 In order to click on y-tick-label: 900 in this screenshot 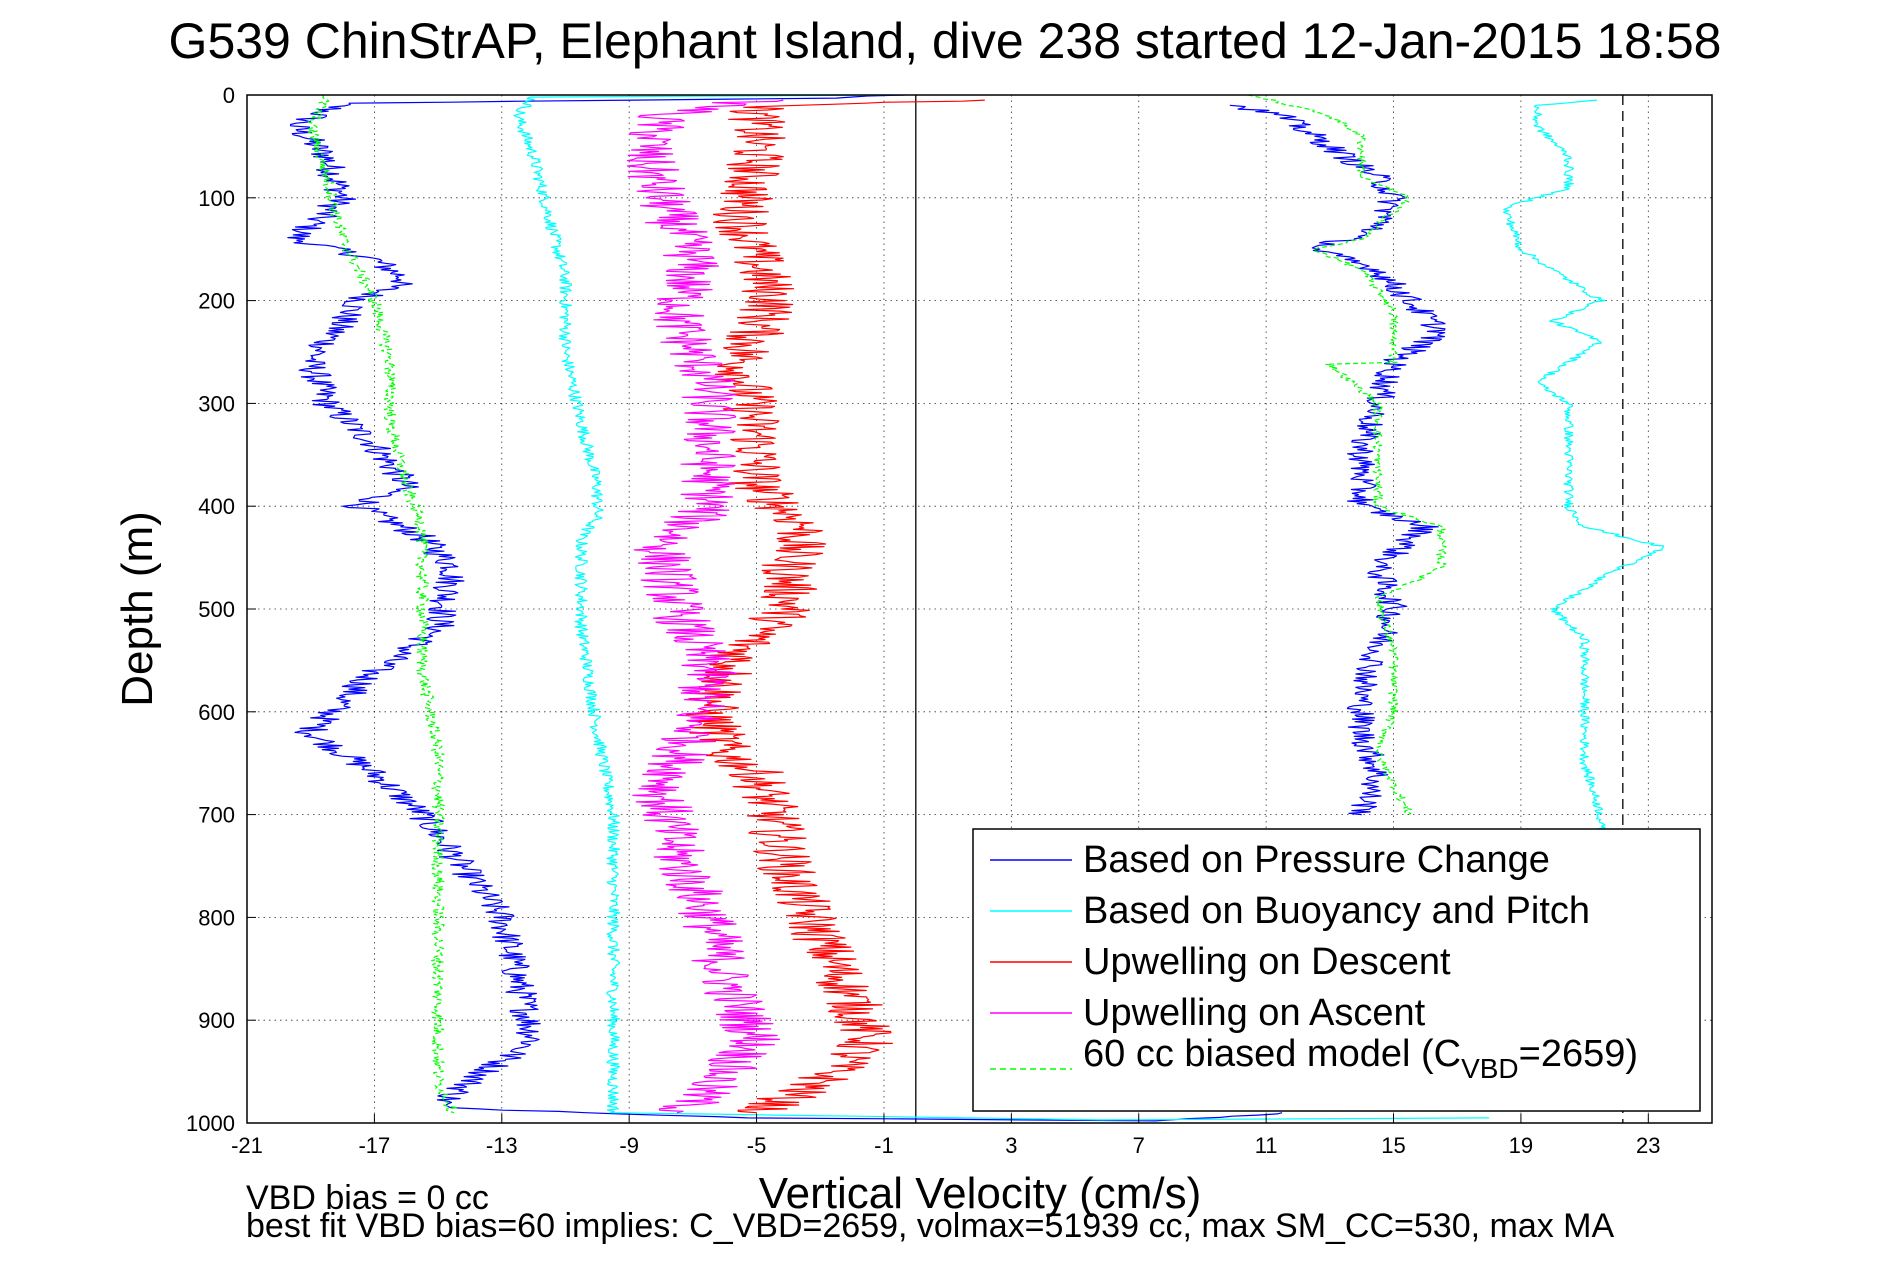, I will do `click(216, 1020)`.